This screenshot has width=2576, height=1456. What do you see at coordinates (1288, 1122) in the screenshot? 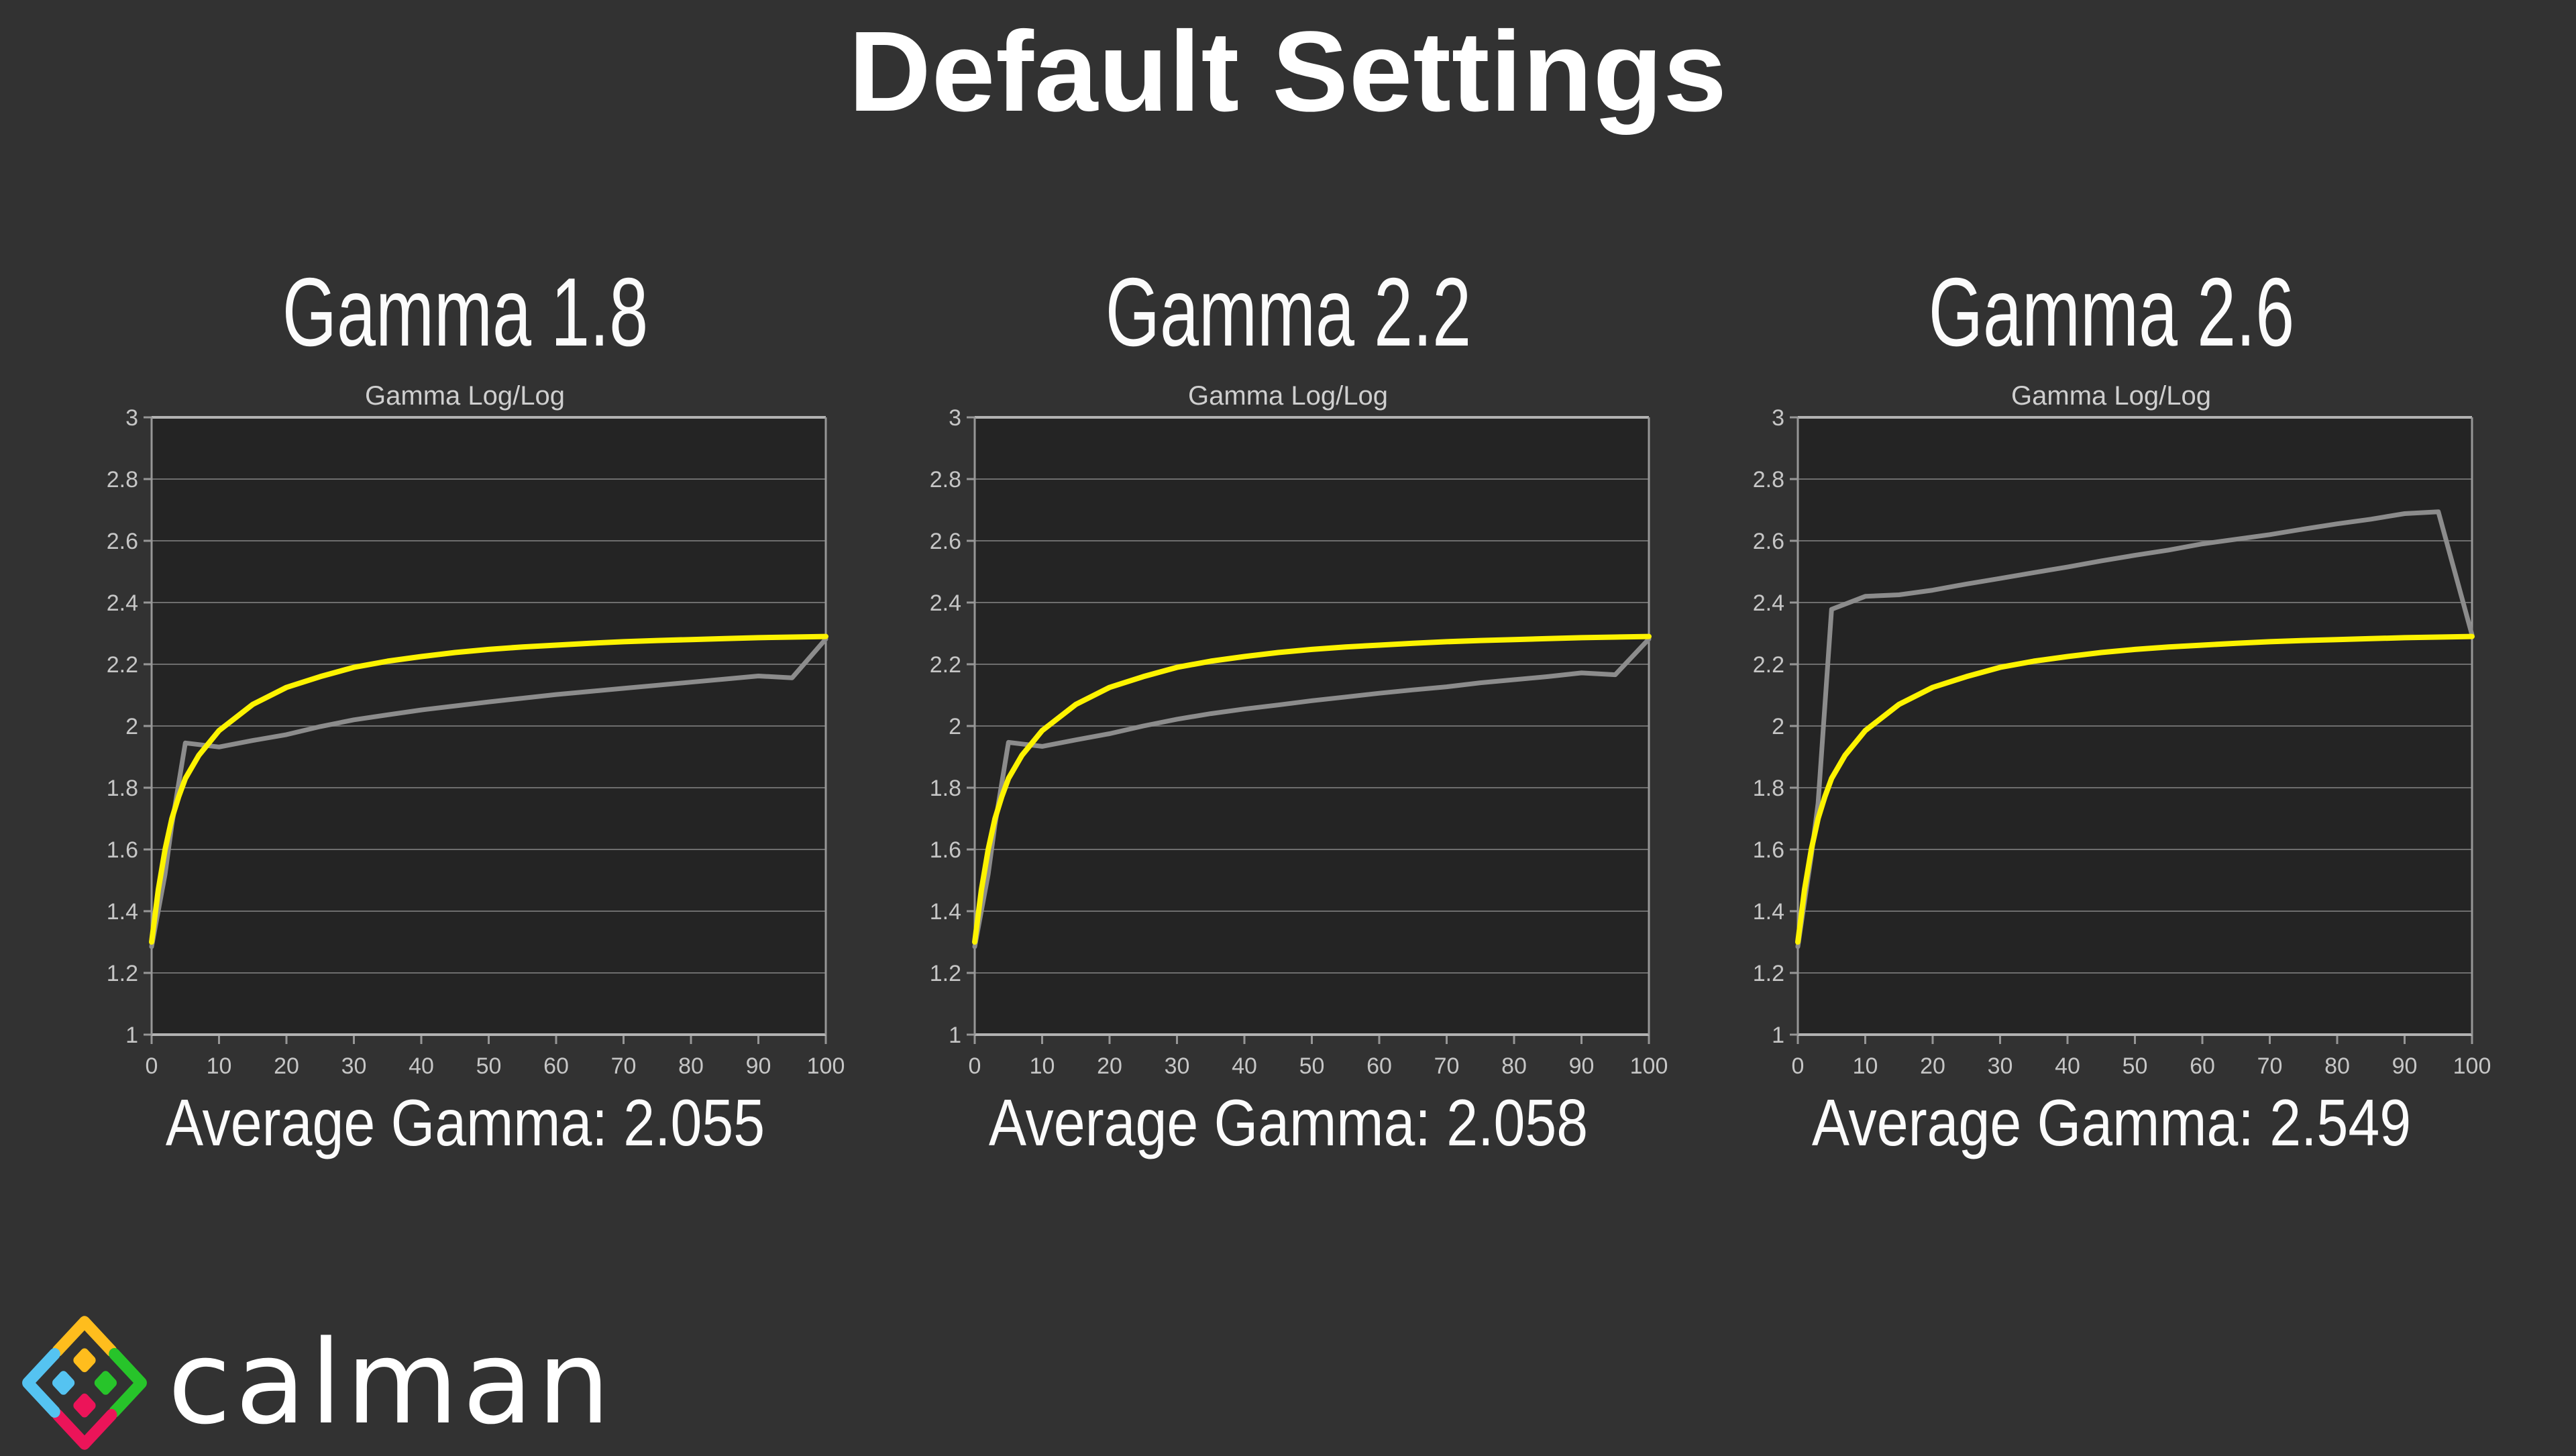
I see `average-gamma-label: Average Gamma: 2.058` at bounding box center [1288, 1122].